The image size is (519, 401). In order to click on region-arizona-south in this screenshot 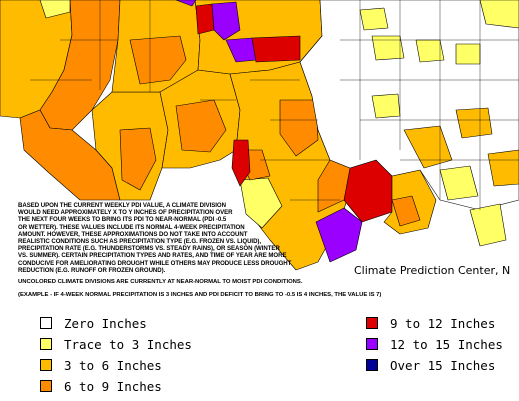, I will do `click(138, 159)`.